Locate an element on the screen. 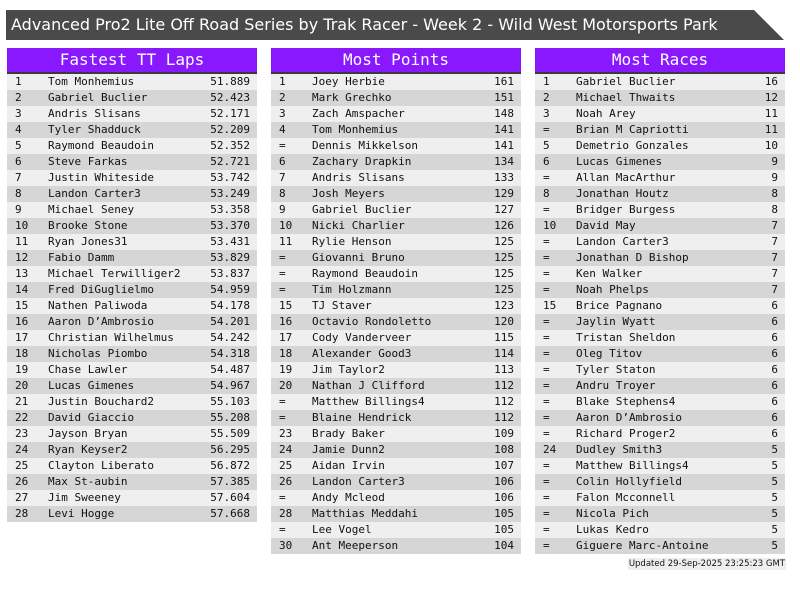  driver-name-cell: Lukas Kedro is located at coordinates (612, 529).